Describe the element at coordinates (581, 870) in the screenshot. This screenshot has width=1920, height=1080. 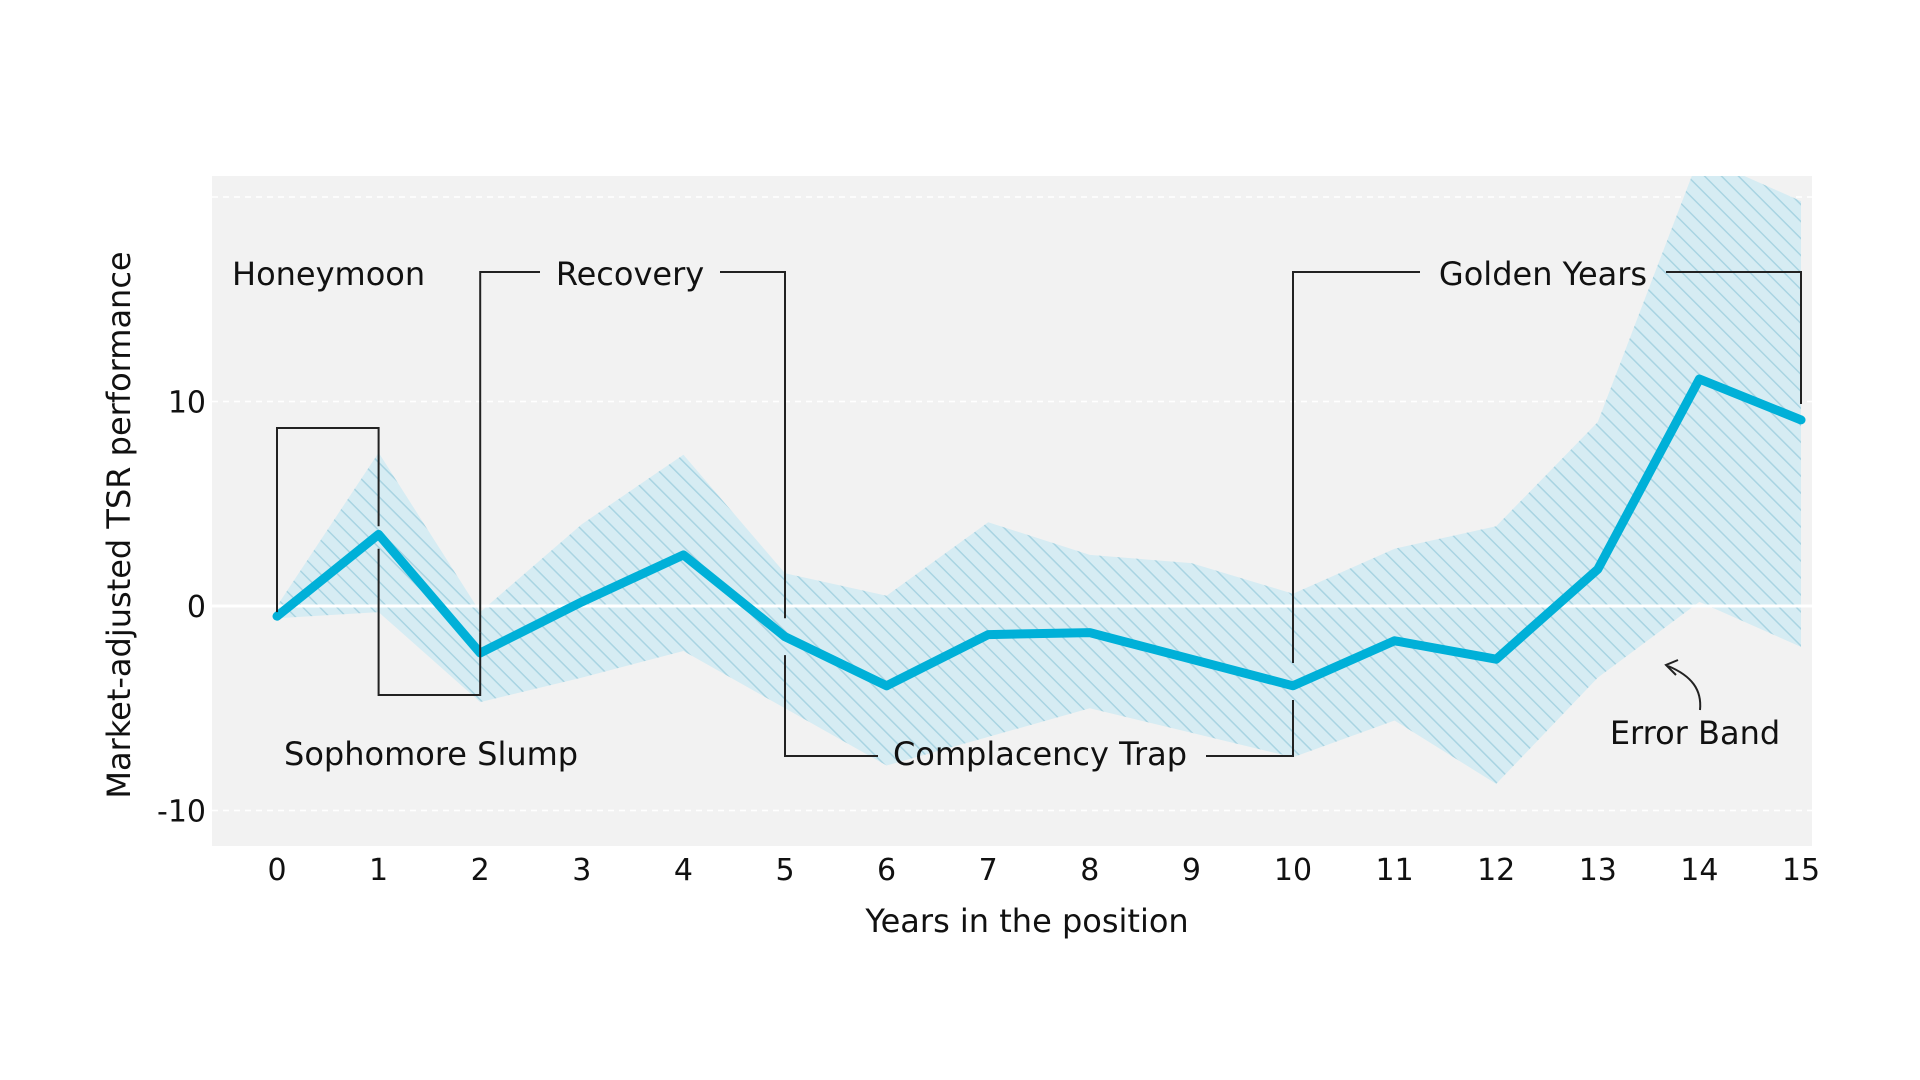
I see `x-tick-label: 3` at that location.